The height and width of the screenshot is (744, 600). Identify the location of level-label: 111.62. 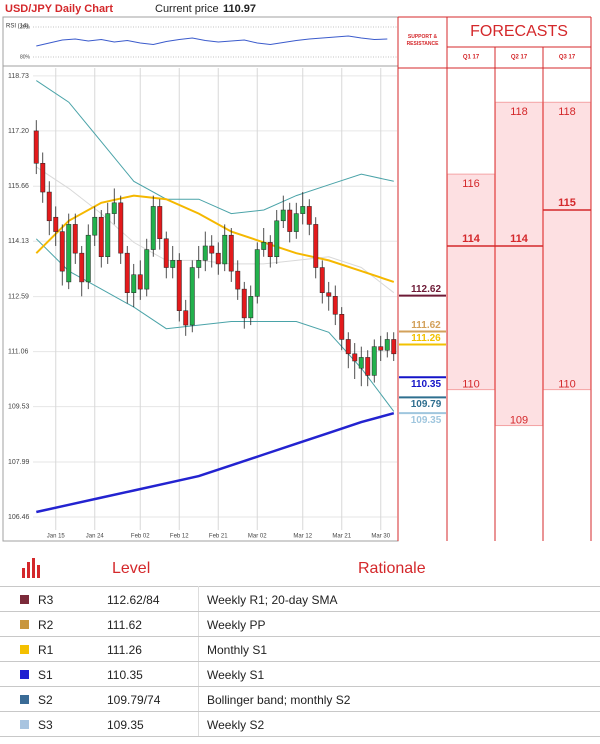
(426, 325).